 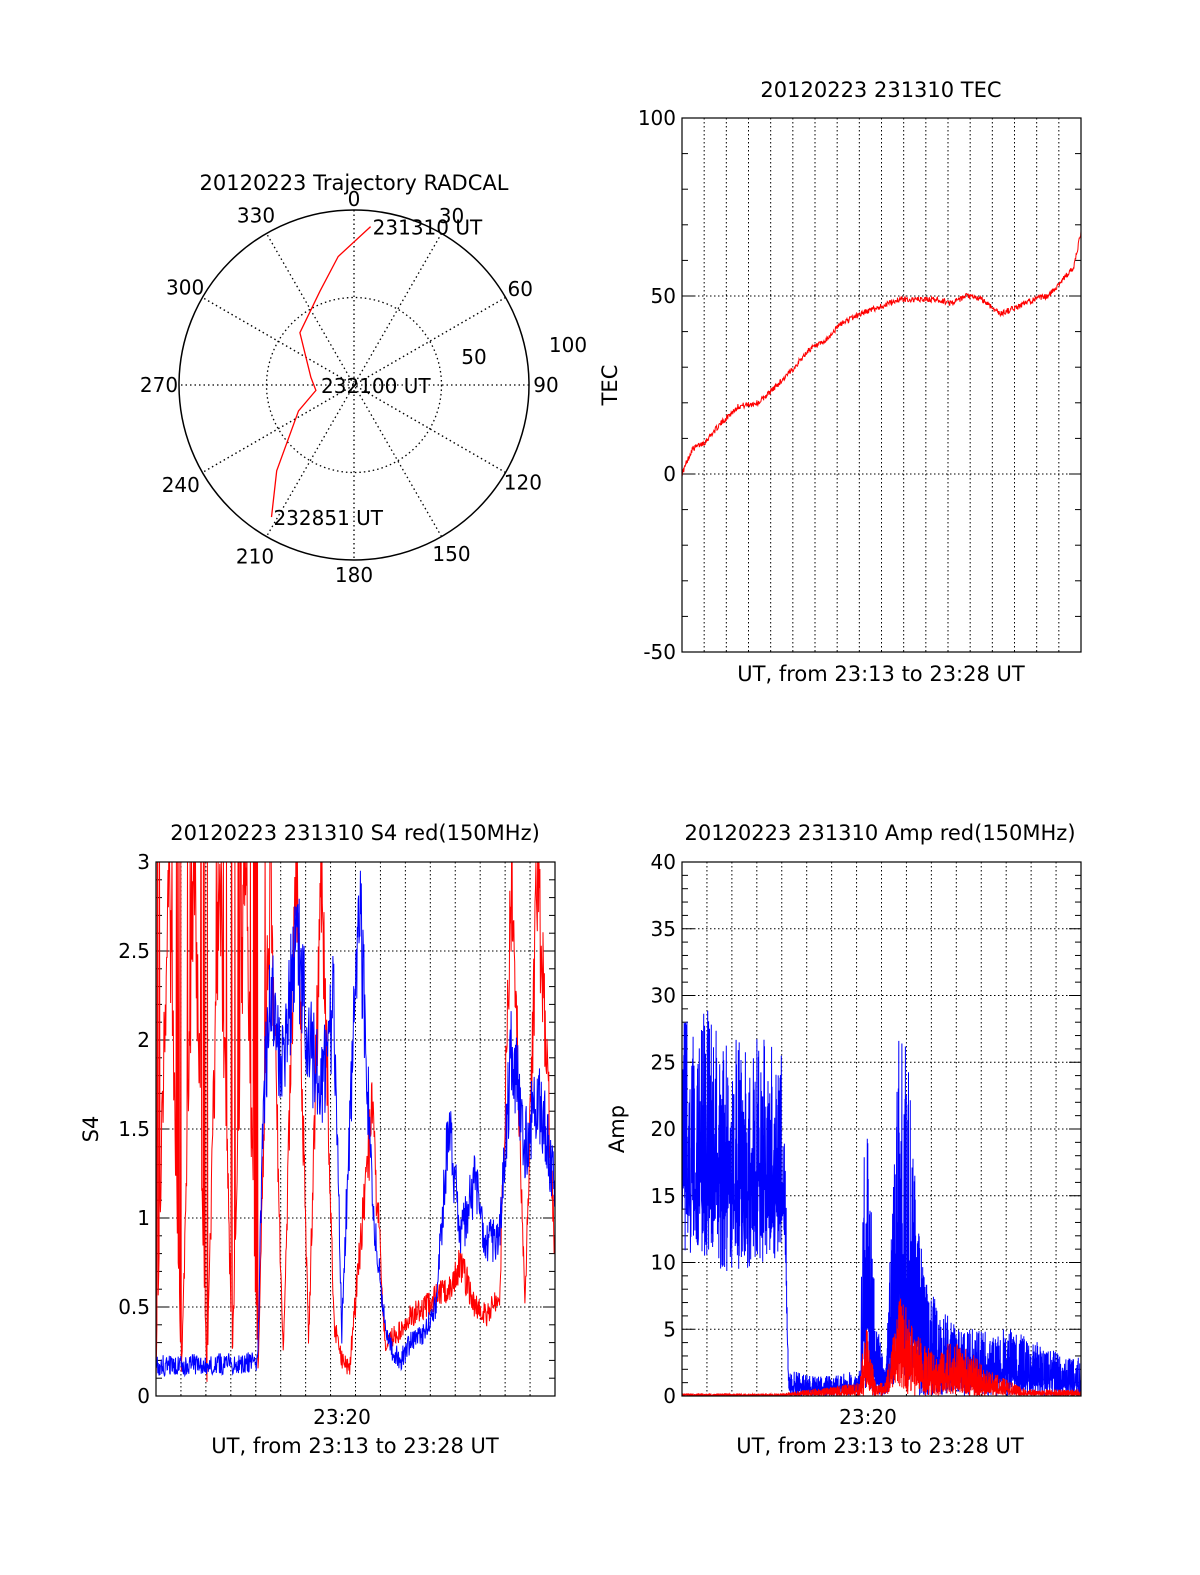 I want to click on polar-angle-label: 120, so click(x=523, y=483).